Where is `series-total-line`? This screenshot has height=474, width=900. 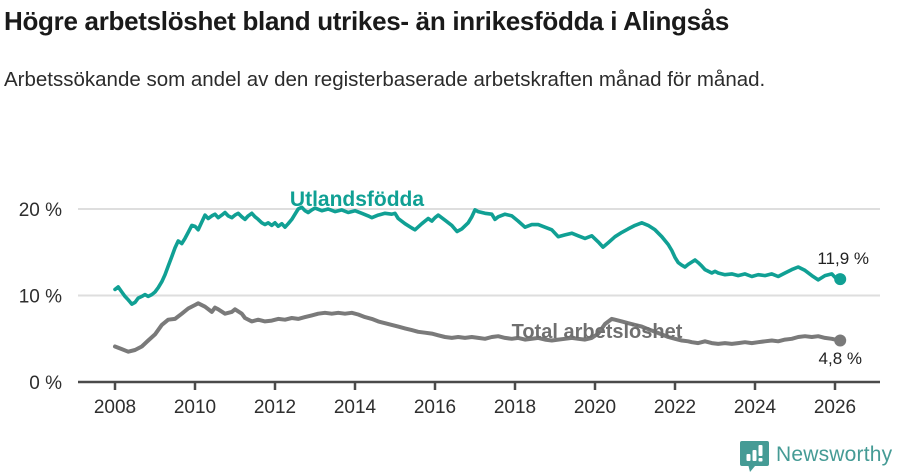
series-total-line is located at coordinates (478, 327).